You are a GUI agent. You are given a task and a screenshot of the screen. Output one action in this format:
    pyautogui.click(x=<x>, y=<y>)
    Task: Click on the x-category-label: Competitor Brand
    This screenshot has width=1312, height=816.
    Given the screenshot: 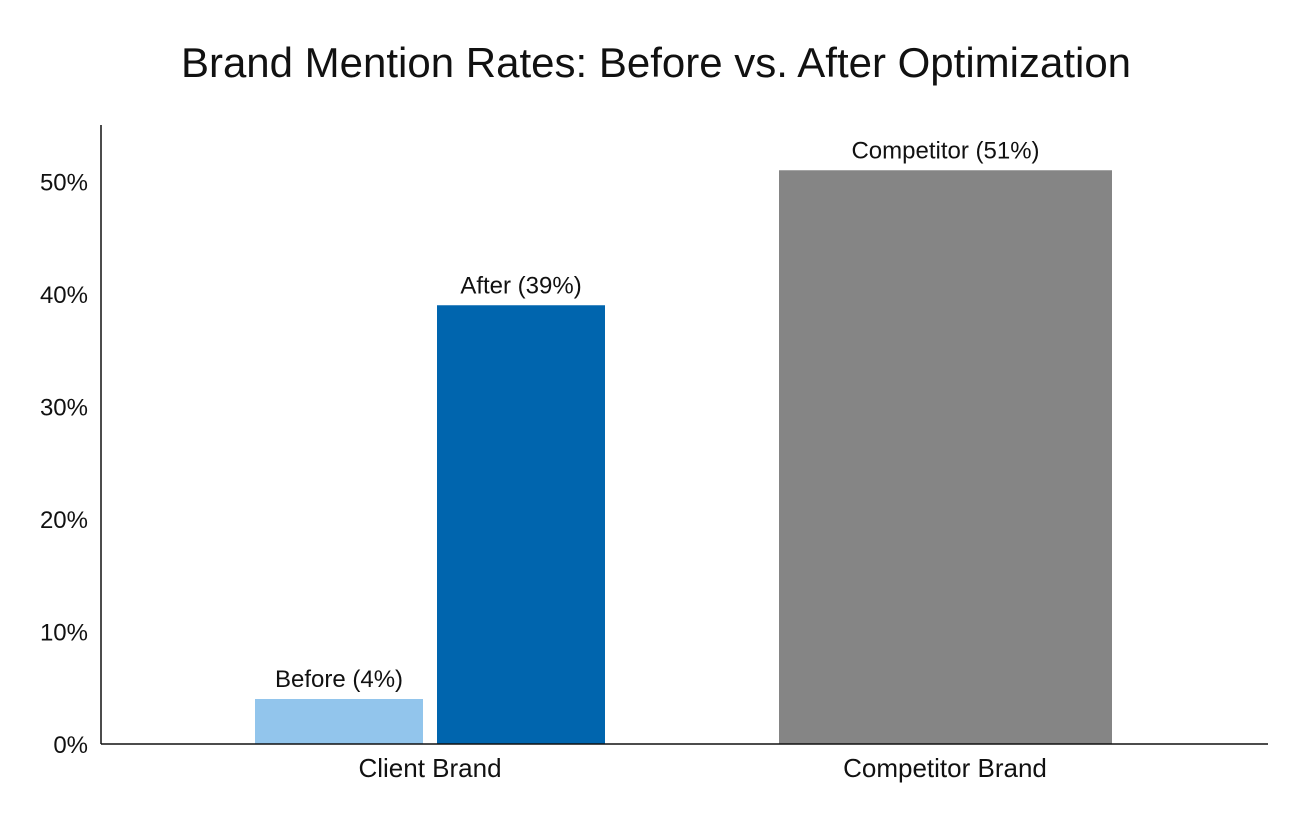 What is the action you would take?
    pyautogui.click(x=945, y=768)
    